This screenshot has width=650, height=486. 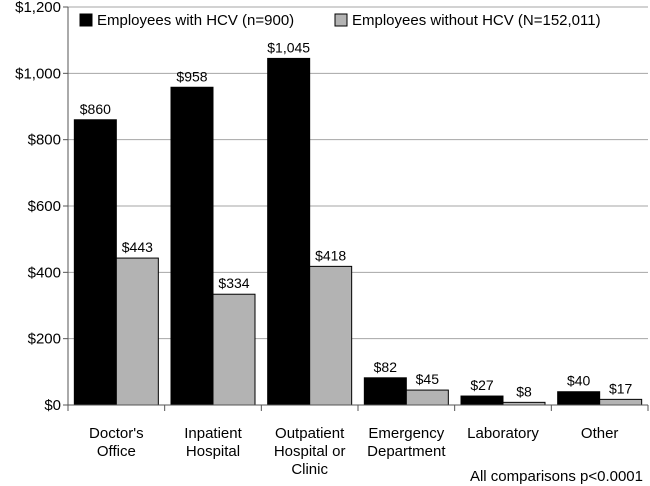 I want to click on y-tick-label: $1,200, so click(x=38, y=8).